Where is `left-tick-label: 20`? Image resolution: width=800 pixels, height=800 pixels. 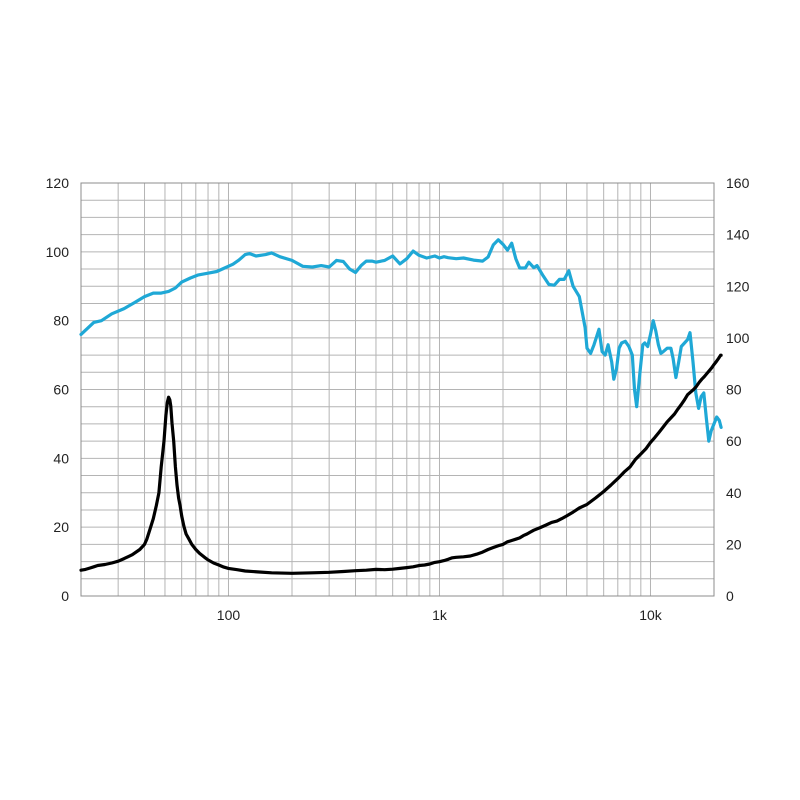
left-tick-label: 20 is located at coordinates (61, 527).